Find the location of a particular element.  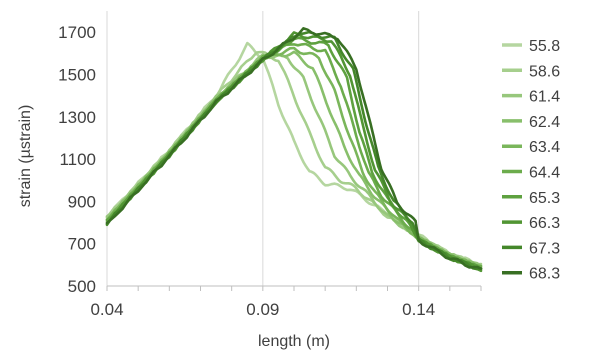

x-tick-labels: 0.04 0.09 0.14 is located at coordinates (262, 309).